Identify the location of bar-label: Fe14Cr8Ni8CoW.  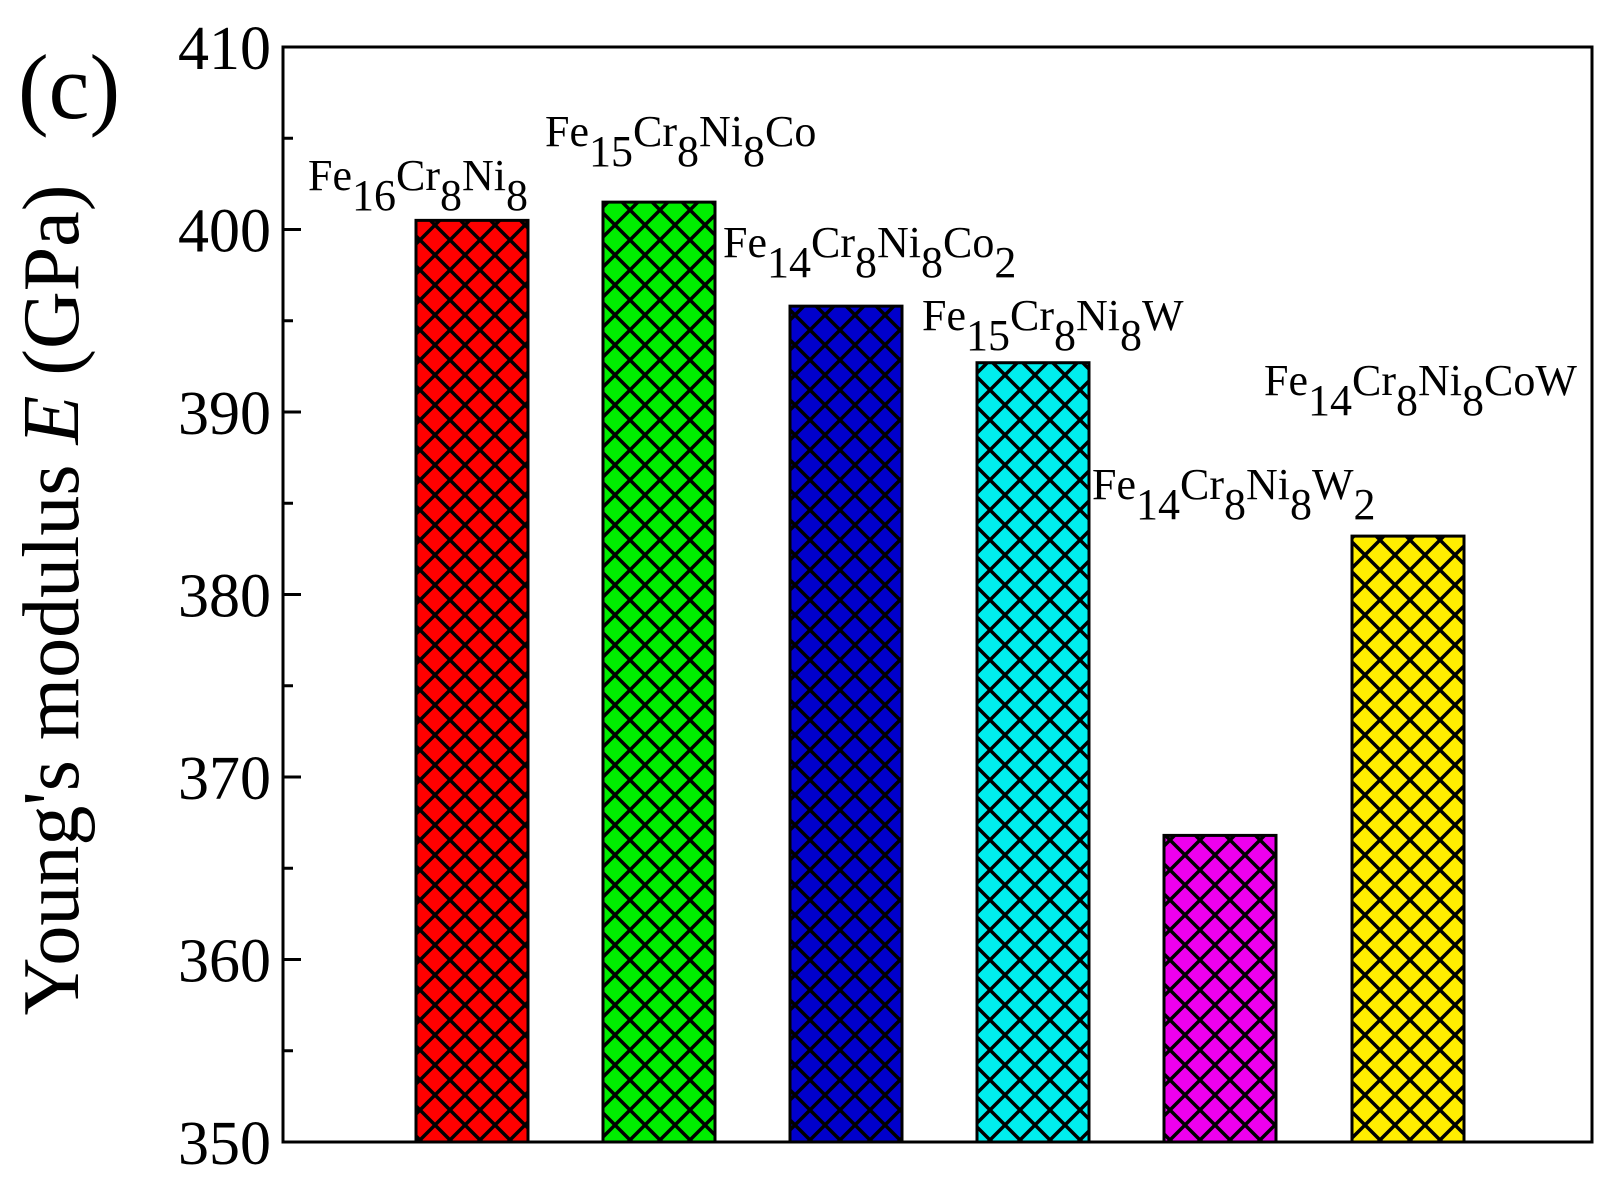
(1420, 390).